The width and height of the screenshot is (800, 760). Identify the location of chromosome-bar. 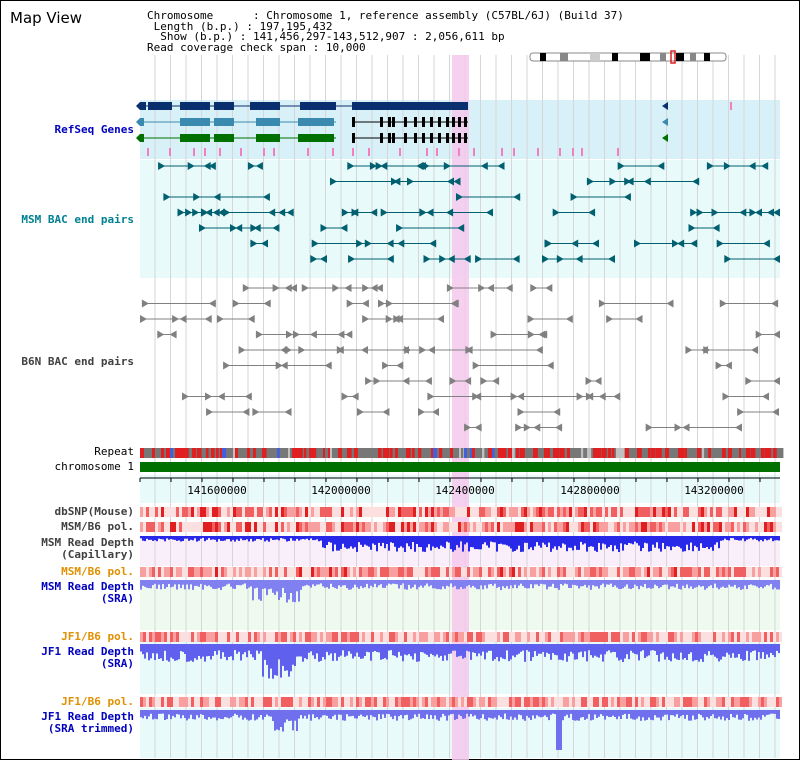
(460, 467).